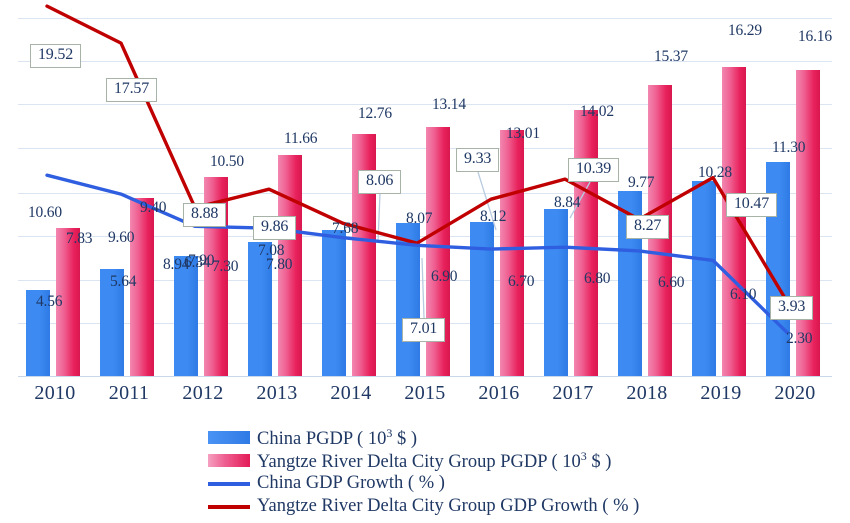 The height and width of the screenshot is (523, 850). Describe the element at coordinates (671, 56) in the screenshot. I see `bar-label-yrd-pgdp: 15.37` at that location.